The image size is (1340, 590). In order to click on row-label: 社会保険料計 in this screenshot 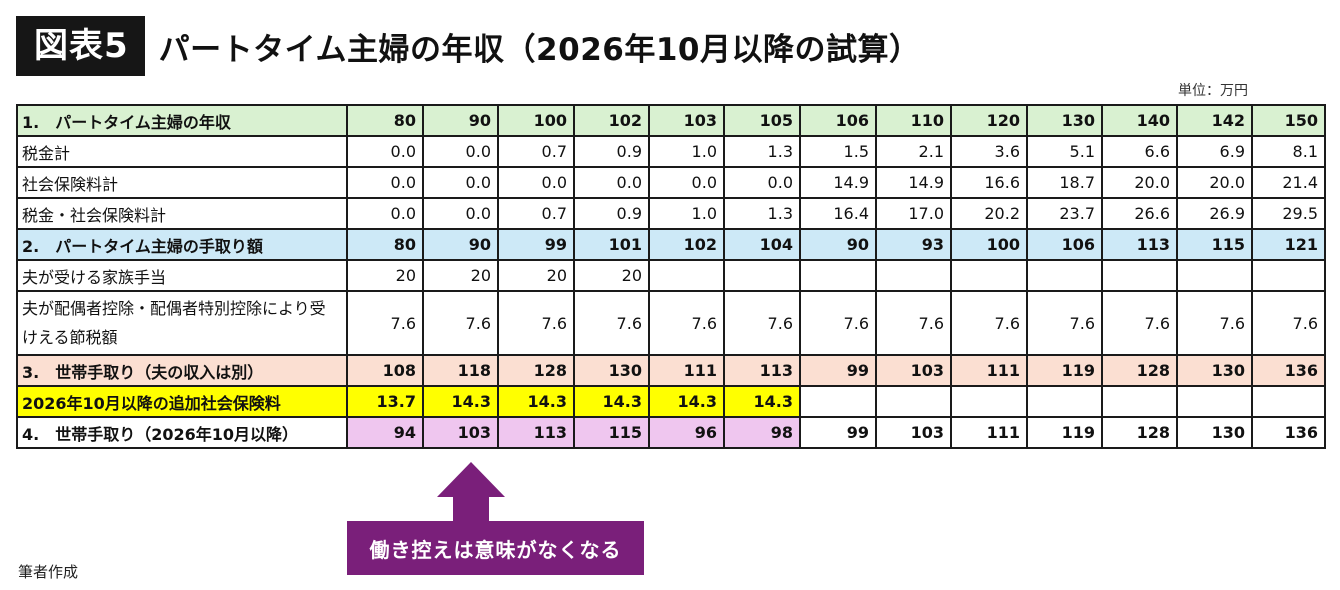, I will do `click(182, 182)`.